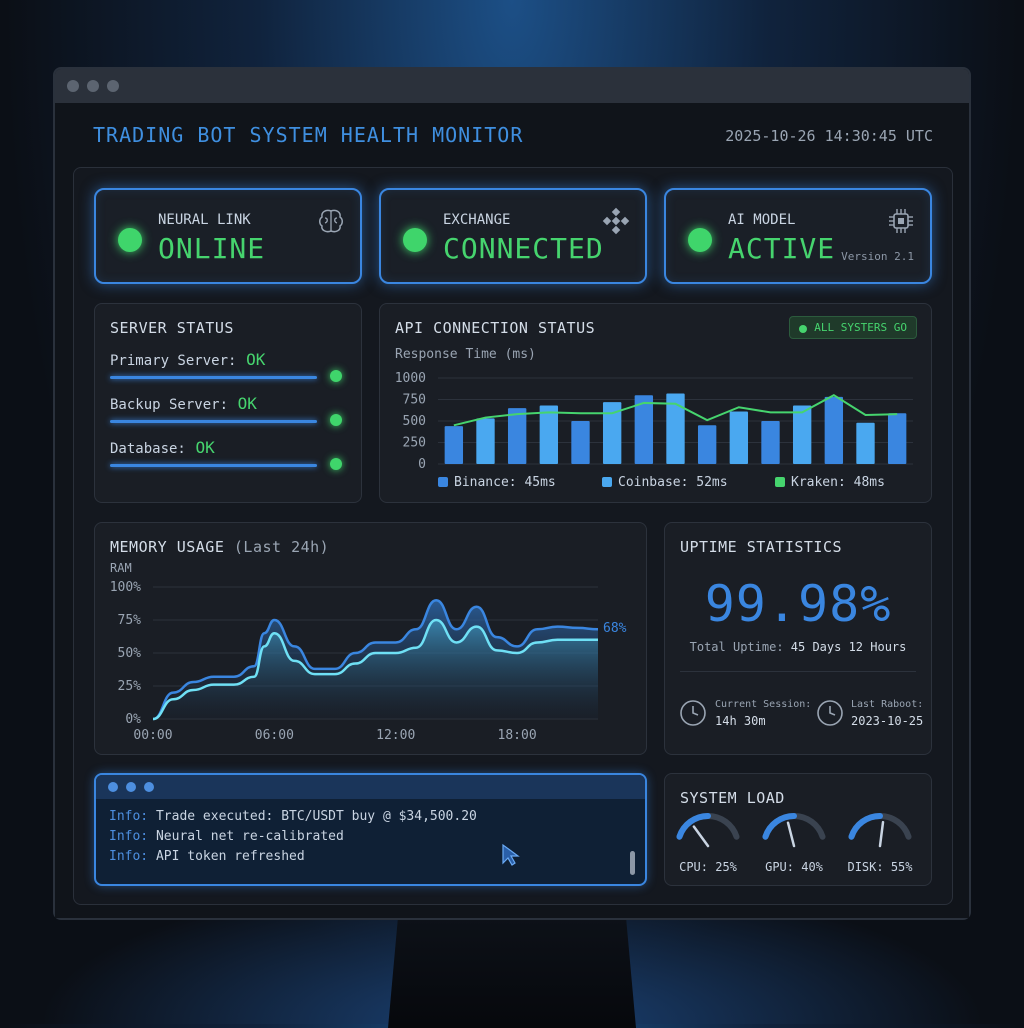 The height and width of the screenshot is (1028, 1024). Describe the element at coordinates (673, 482) in the screenshot. I see `legend-label: Coinbase: 52ms` at that location.